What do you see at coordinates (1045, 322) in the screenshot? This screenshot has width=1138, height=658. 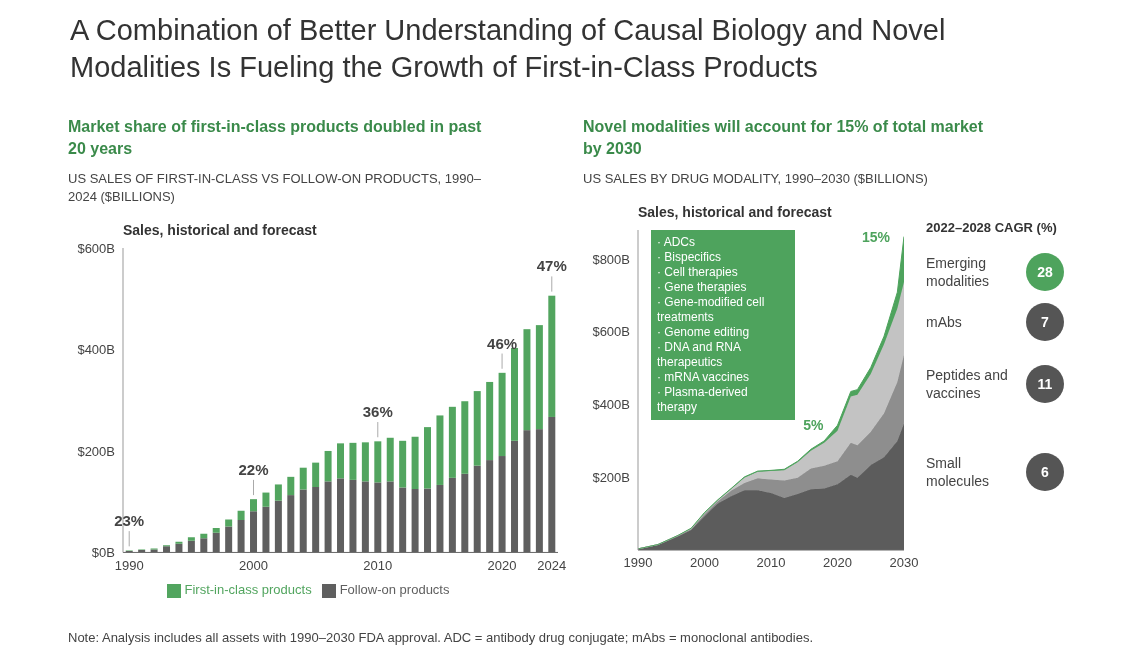 I see `data-label: 7` at bounding box center [1045, 322].